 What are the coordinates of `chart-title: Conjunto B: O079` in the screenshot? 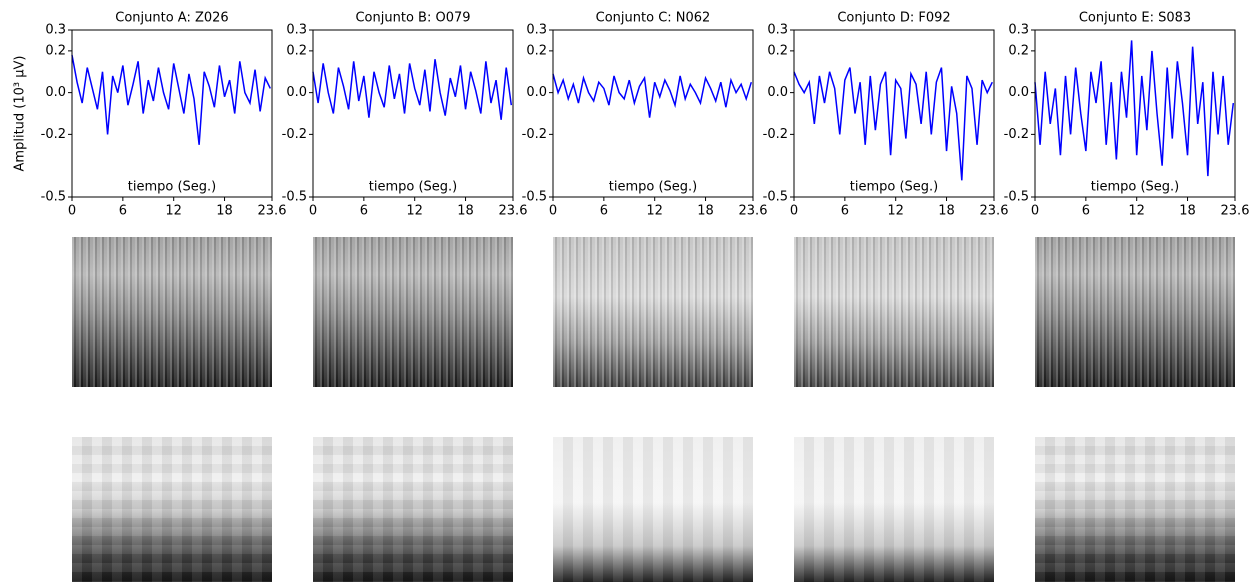 It's located at (412, 18).